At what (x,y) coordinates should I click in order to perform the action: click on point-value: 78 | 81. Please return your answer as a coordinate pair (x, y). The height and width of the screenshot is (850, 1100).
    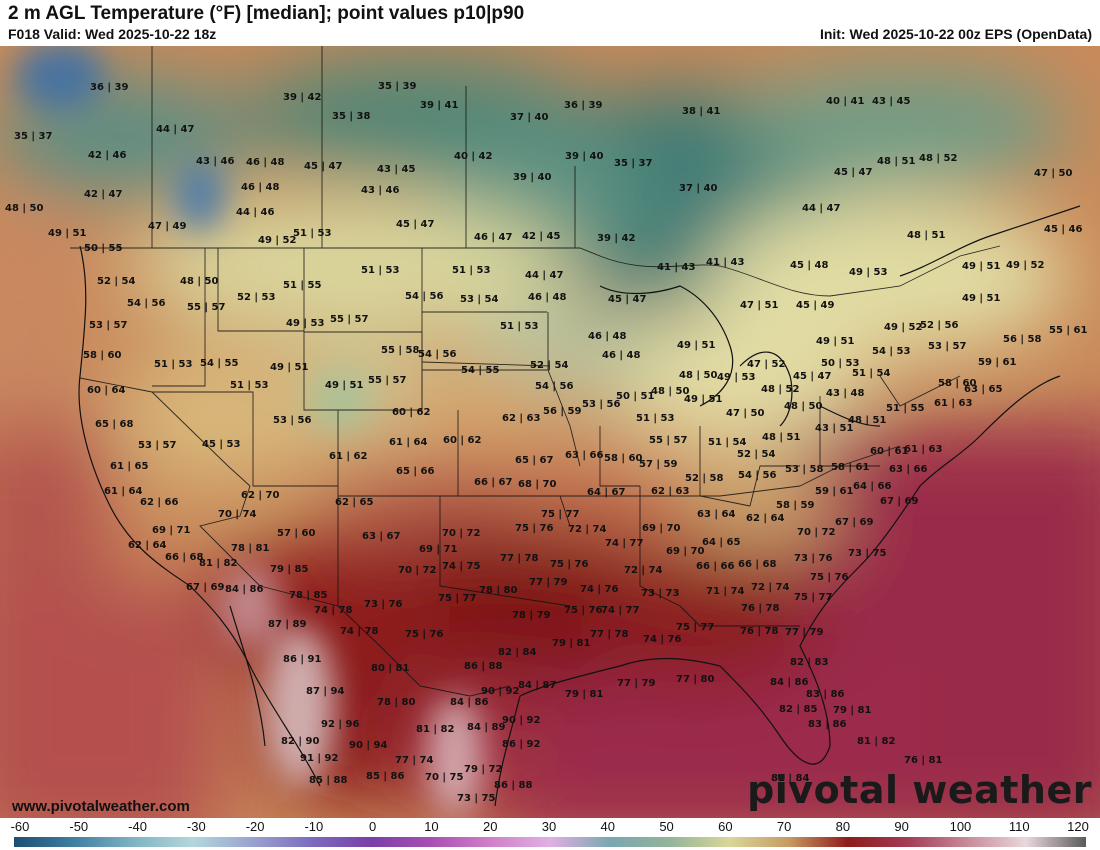
    Looking at the image, I should click on (250, 548).